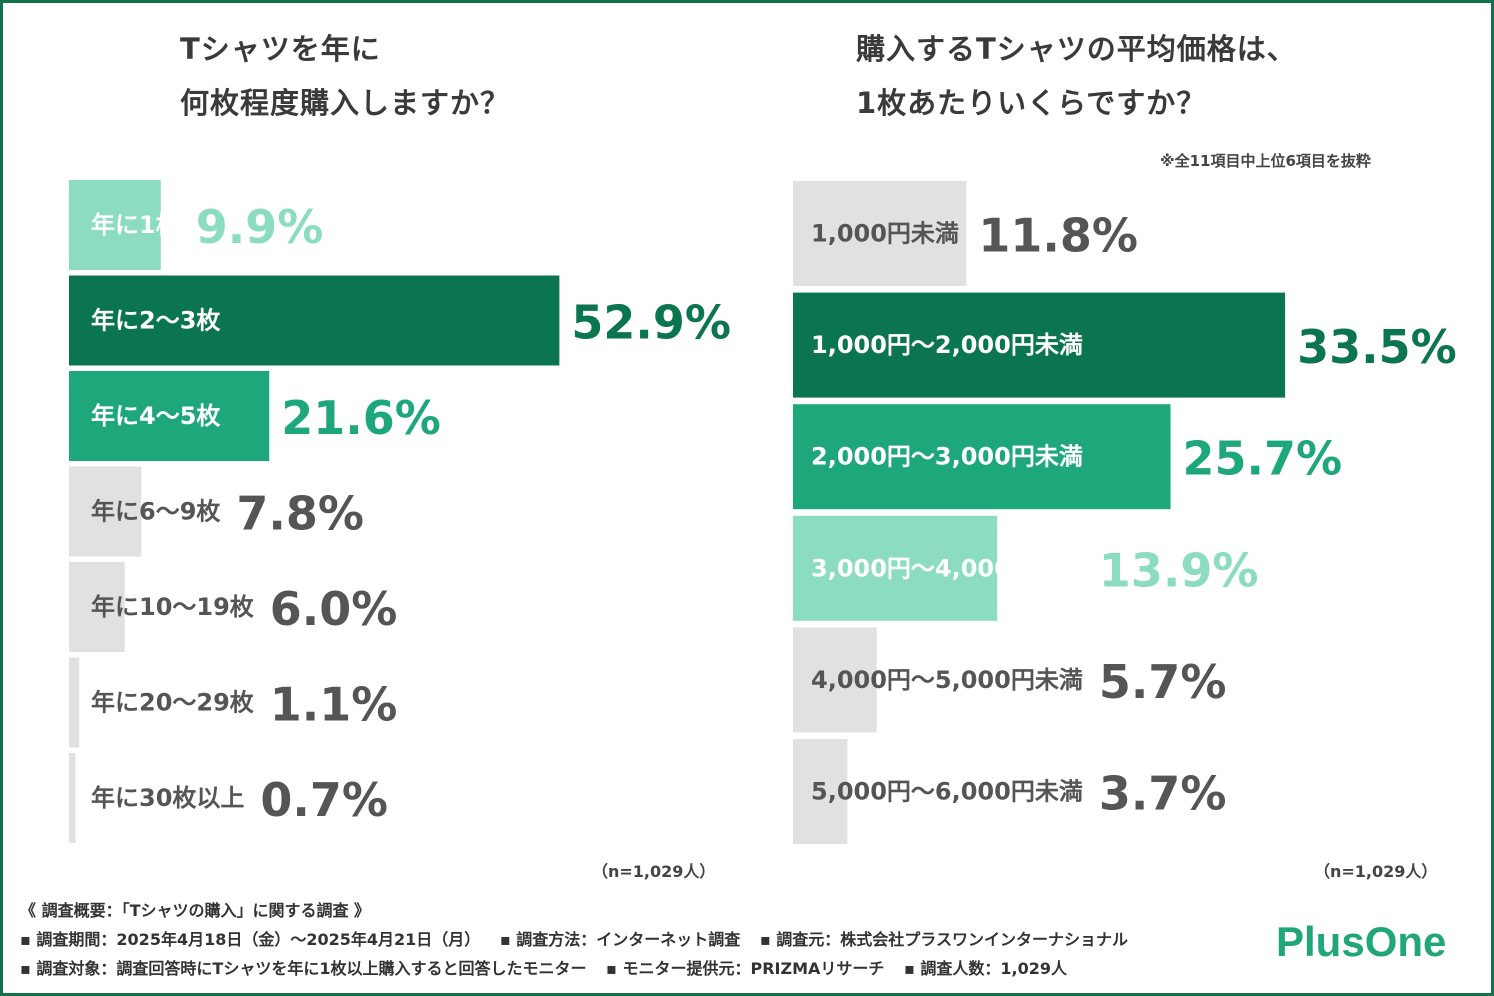  I want to click on survey-target: ▪ 調査対象：調査回答時にTシャツを年に1枚以上購入すると回答したモニター, so click(303, 968).